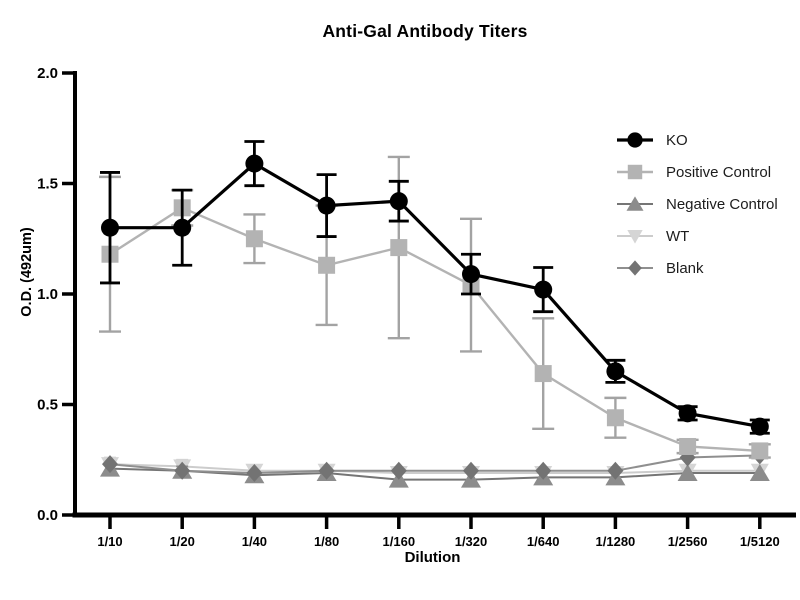 This screenshot has height=600, width=800. I want to click on triangle-up-legend-icon, so click(635, 203).